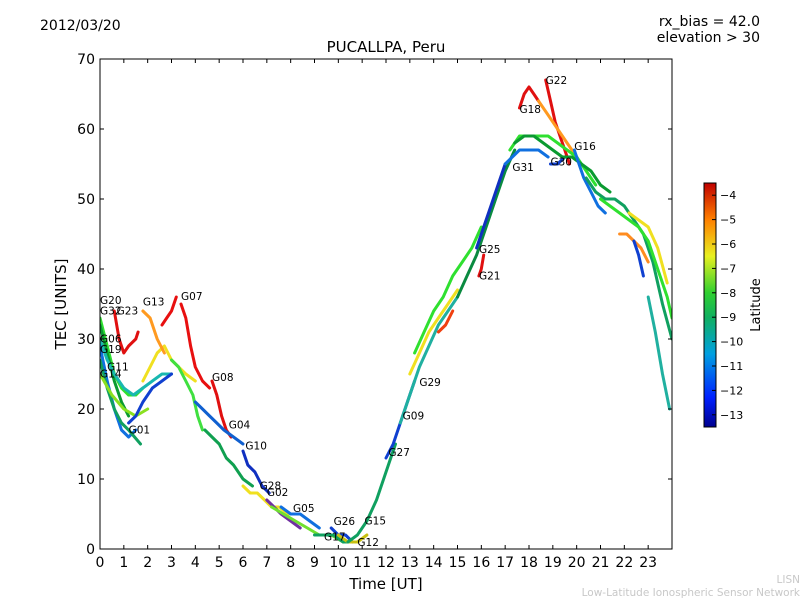  I want to click on x-tick-label: 1, so click(123, 563).